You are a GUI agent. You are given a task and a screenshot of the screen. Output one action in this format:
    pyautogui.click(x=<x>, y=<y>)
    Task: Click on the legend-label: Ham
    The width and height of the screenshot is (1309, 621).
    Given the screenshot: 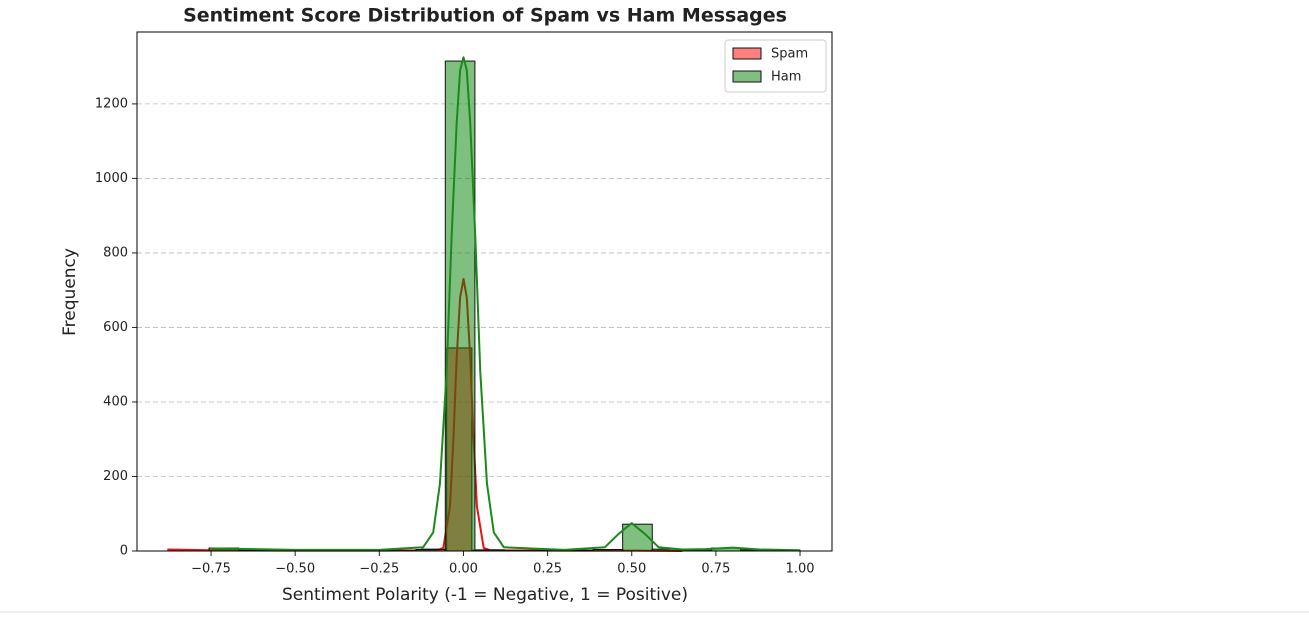 What is the action you would take?
    pyautogui.click(x=786, y=77)
    